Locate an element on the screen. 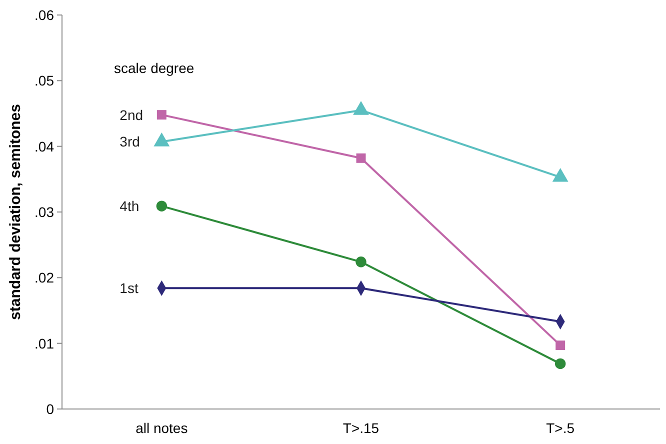  series-label: 3rd is located at coordinates (130, 142).